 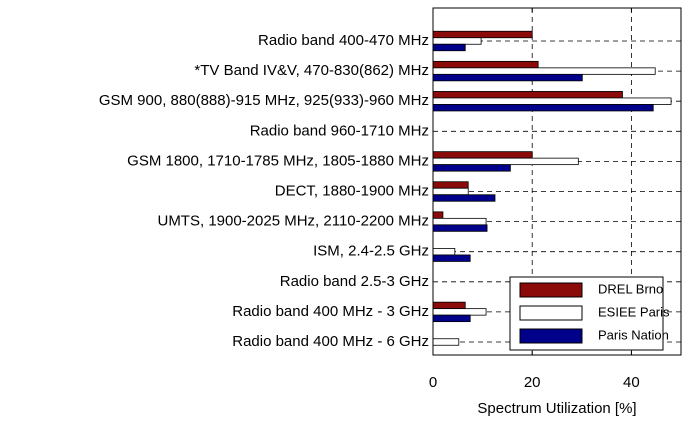 I want to click on y-tick-label: Radio band 400 MHz - 6 GHz, so click(x=330, y=341).